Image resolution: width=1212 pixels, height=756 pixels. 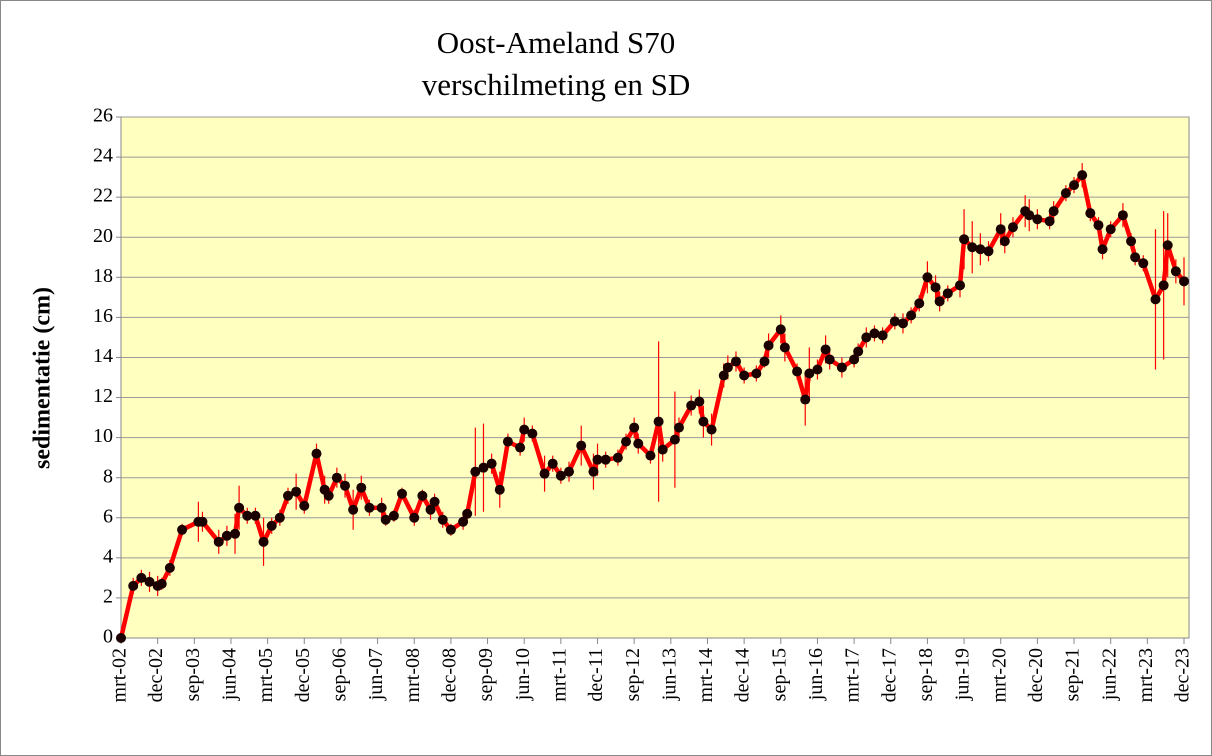 What do you see at coordinates (633, 674) in the screenshot?
I see `x-tick-label: sep-12` at bounding box center [633, 674].